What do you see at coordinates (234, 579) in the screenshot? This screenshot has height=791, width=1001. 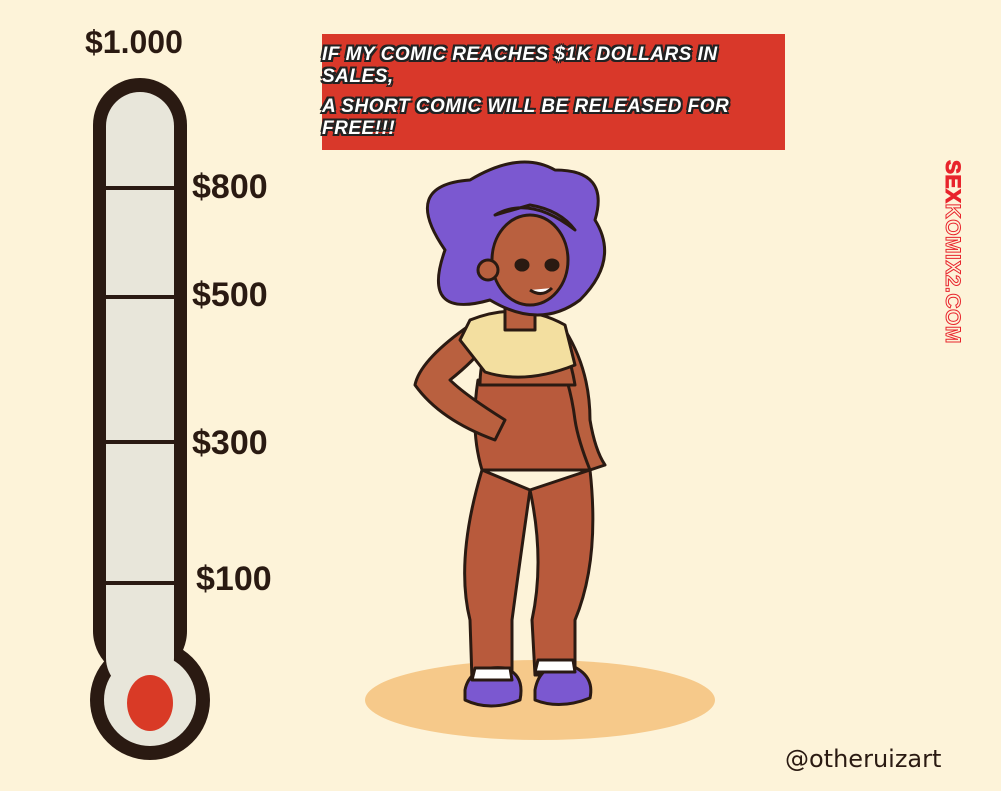 I see `tick-label-100: $100` at bounding box center [234, 579].